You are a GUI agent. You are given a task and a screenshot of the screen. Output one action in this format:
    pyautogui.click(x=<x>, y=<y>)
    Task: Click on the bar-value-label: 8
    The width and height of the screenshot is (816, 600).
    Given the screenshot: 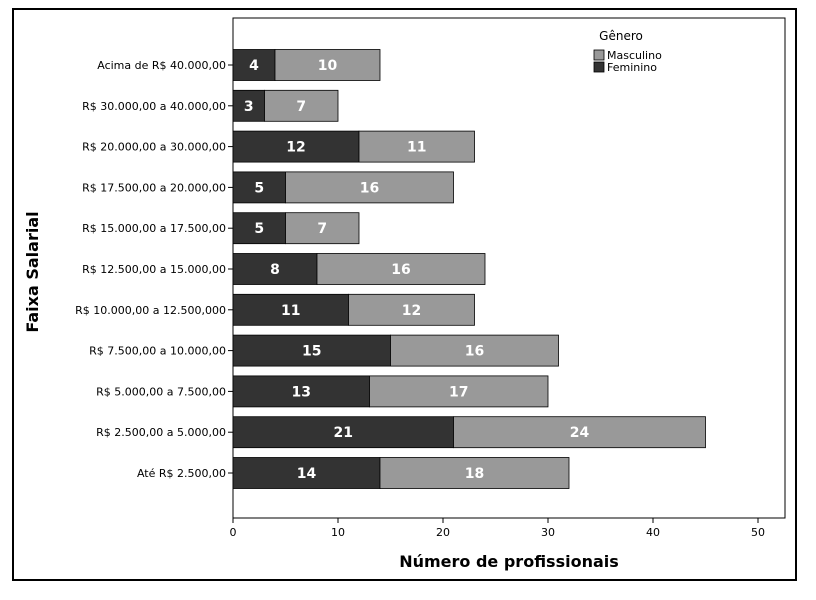 What is the action you would take?
    pyautogui.click(x=275, y=270)
    